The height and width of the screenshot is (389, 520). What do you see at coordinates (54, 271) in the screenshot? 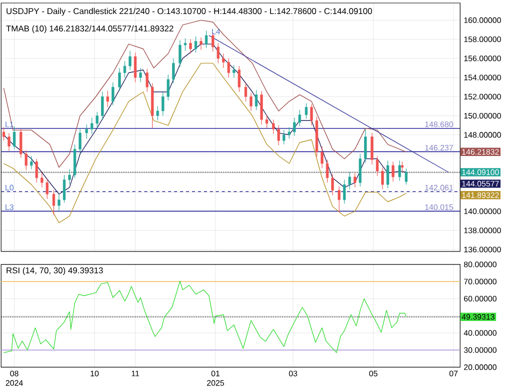
I see `chart-title: RSI (14, 70, 30) 49.39313` at bounding box center [54, 271].